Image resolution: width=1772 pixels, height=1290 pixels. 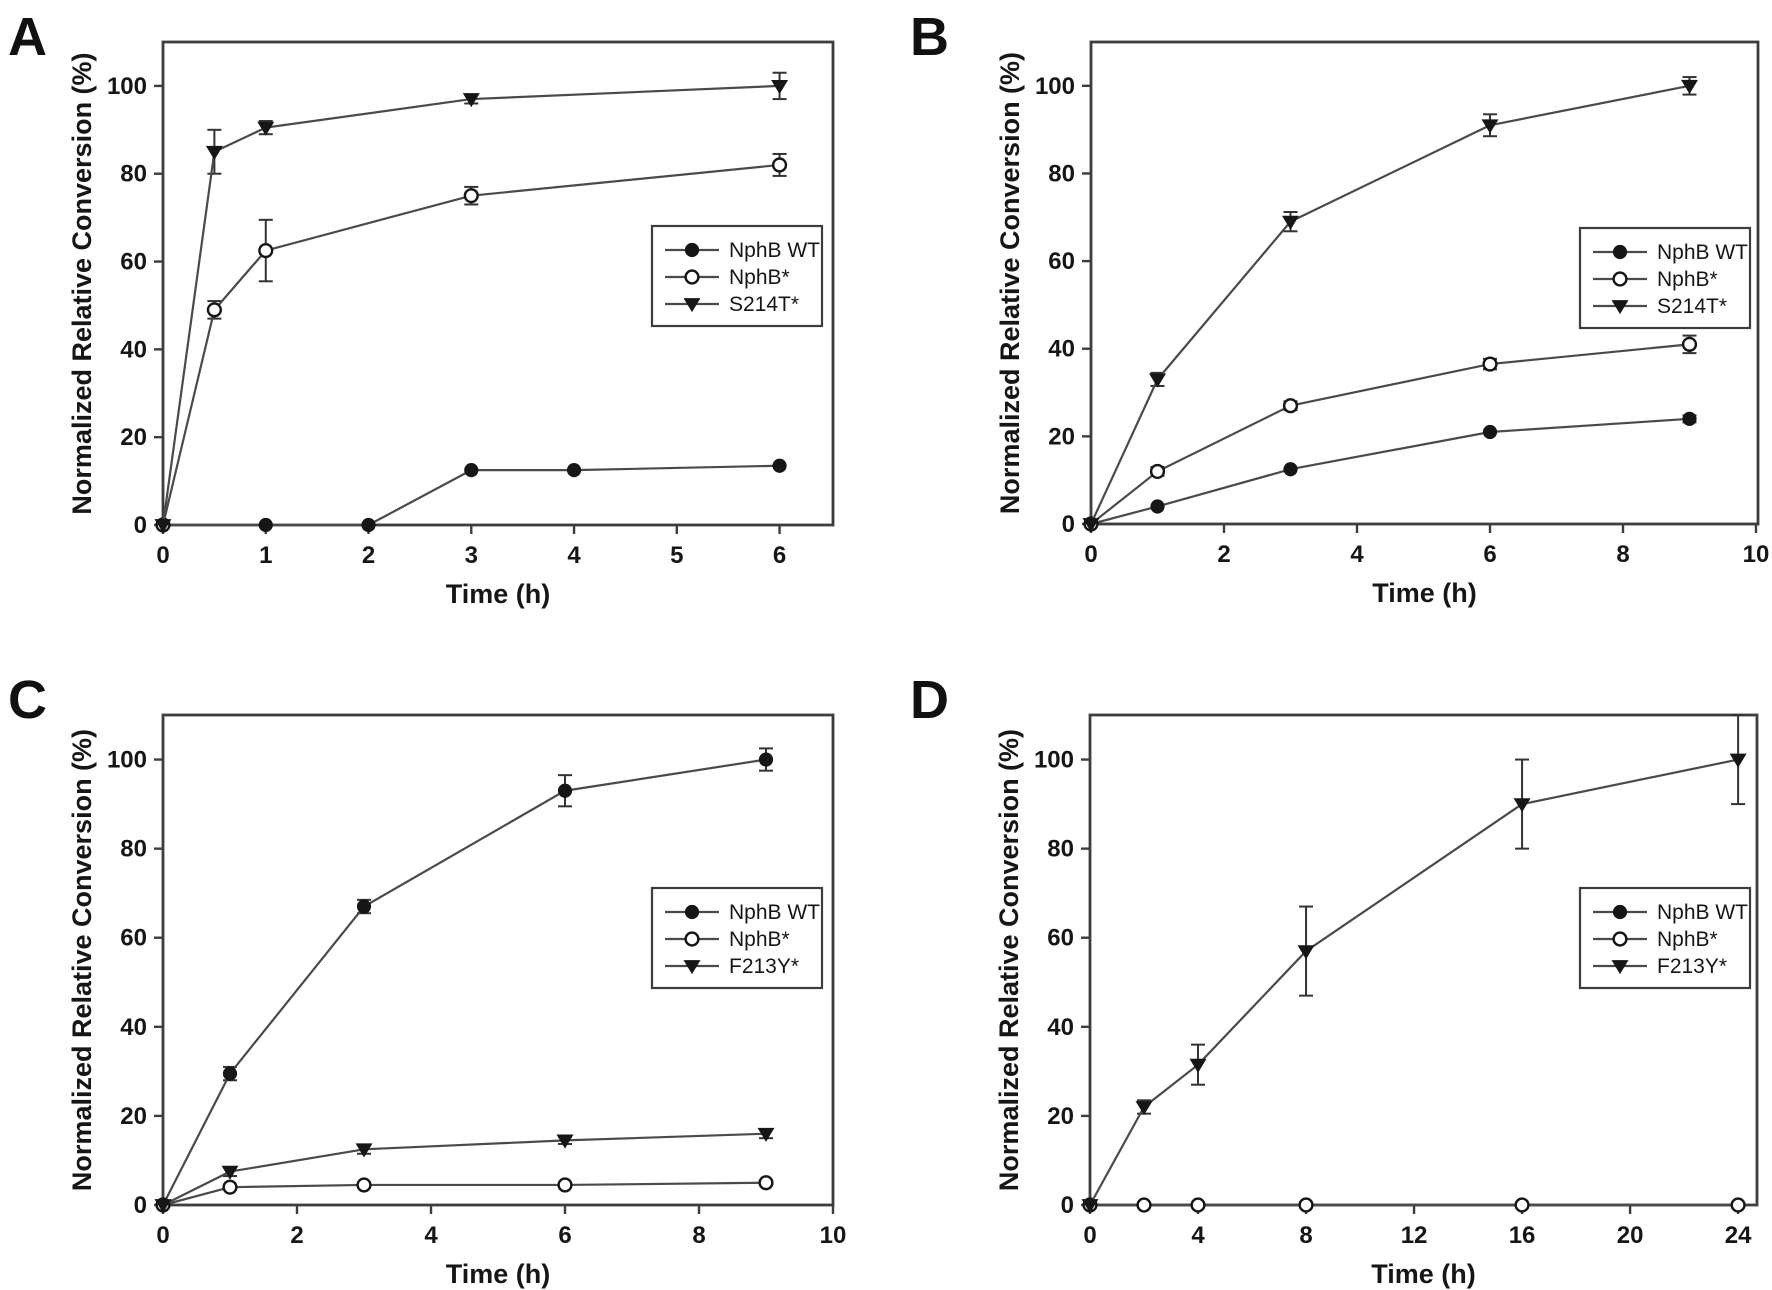 I want to click on x-tick-label: 8, so click(x=1622, y=554).